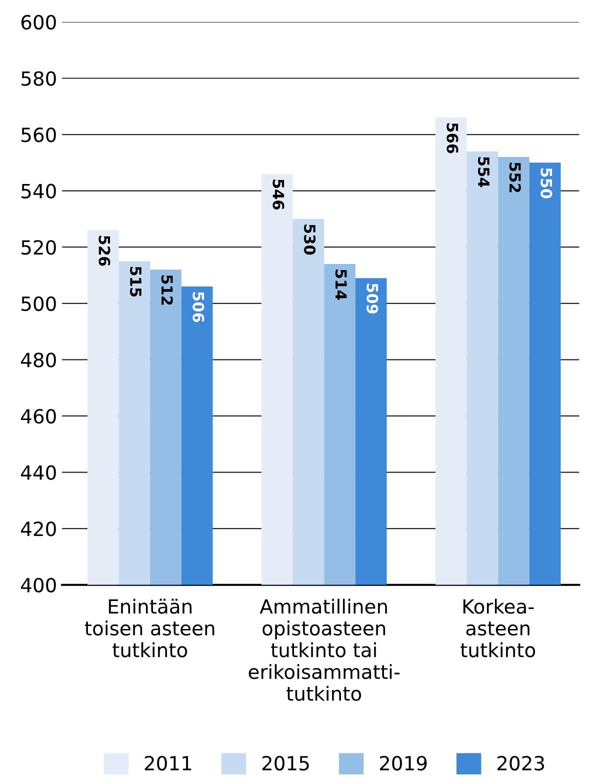  What do you see at coordinates (198, 307) in the screenshot?
I see `data-label: 506` at bounding box center [198, 307].